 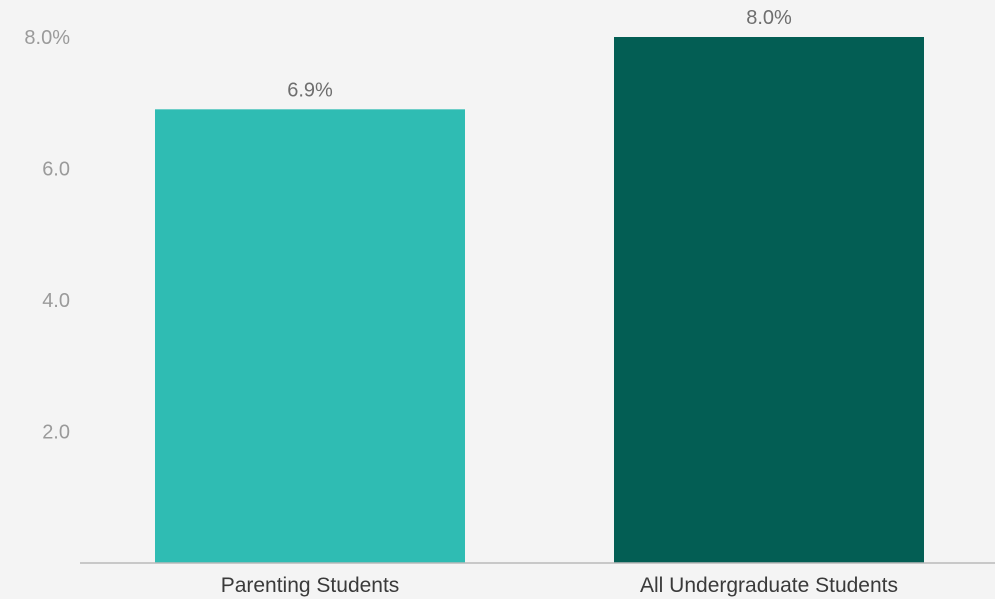 I want to click on data-label: 8.0%, so click(x=769, y=18).